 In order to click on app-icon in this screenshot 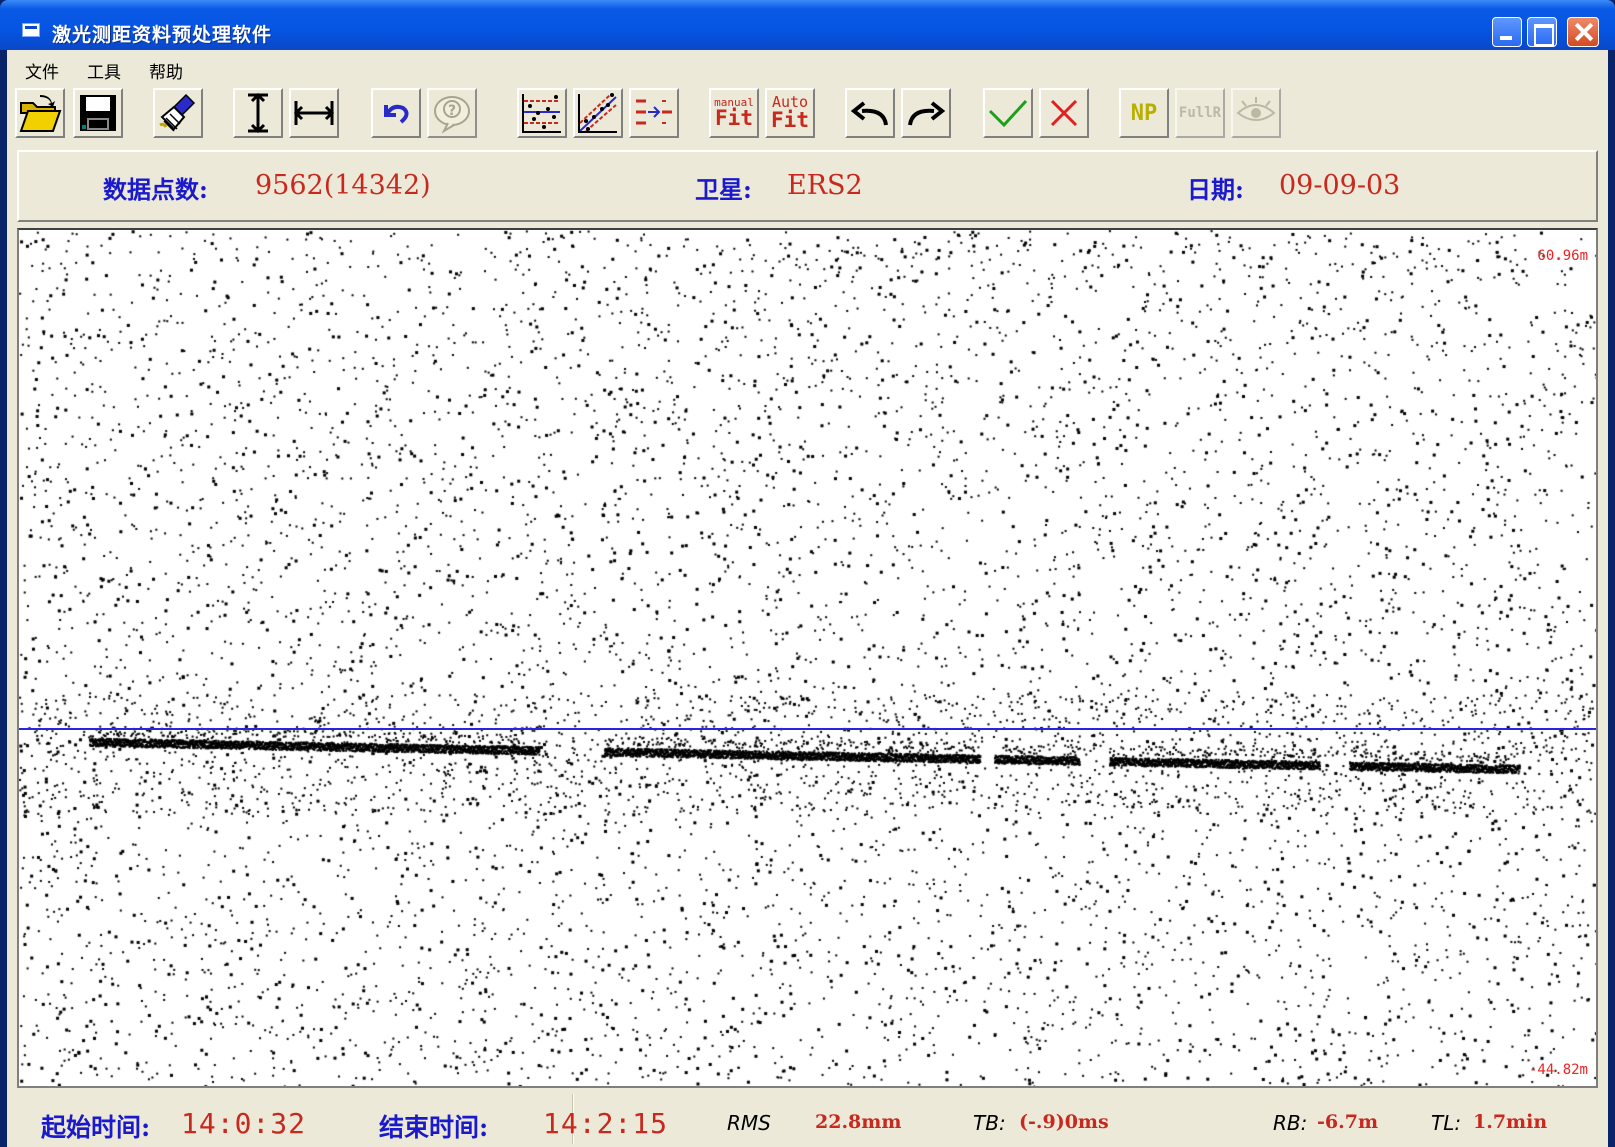, I will do `click(31, 30)`.